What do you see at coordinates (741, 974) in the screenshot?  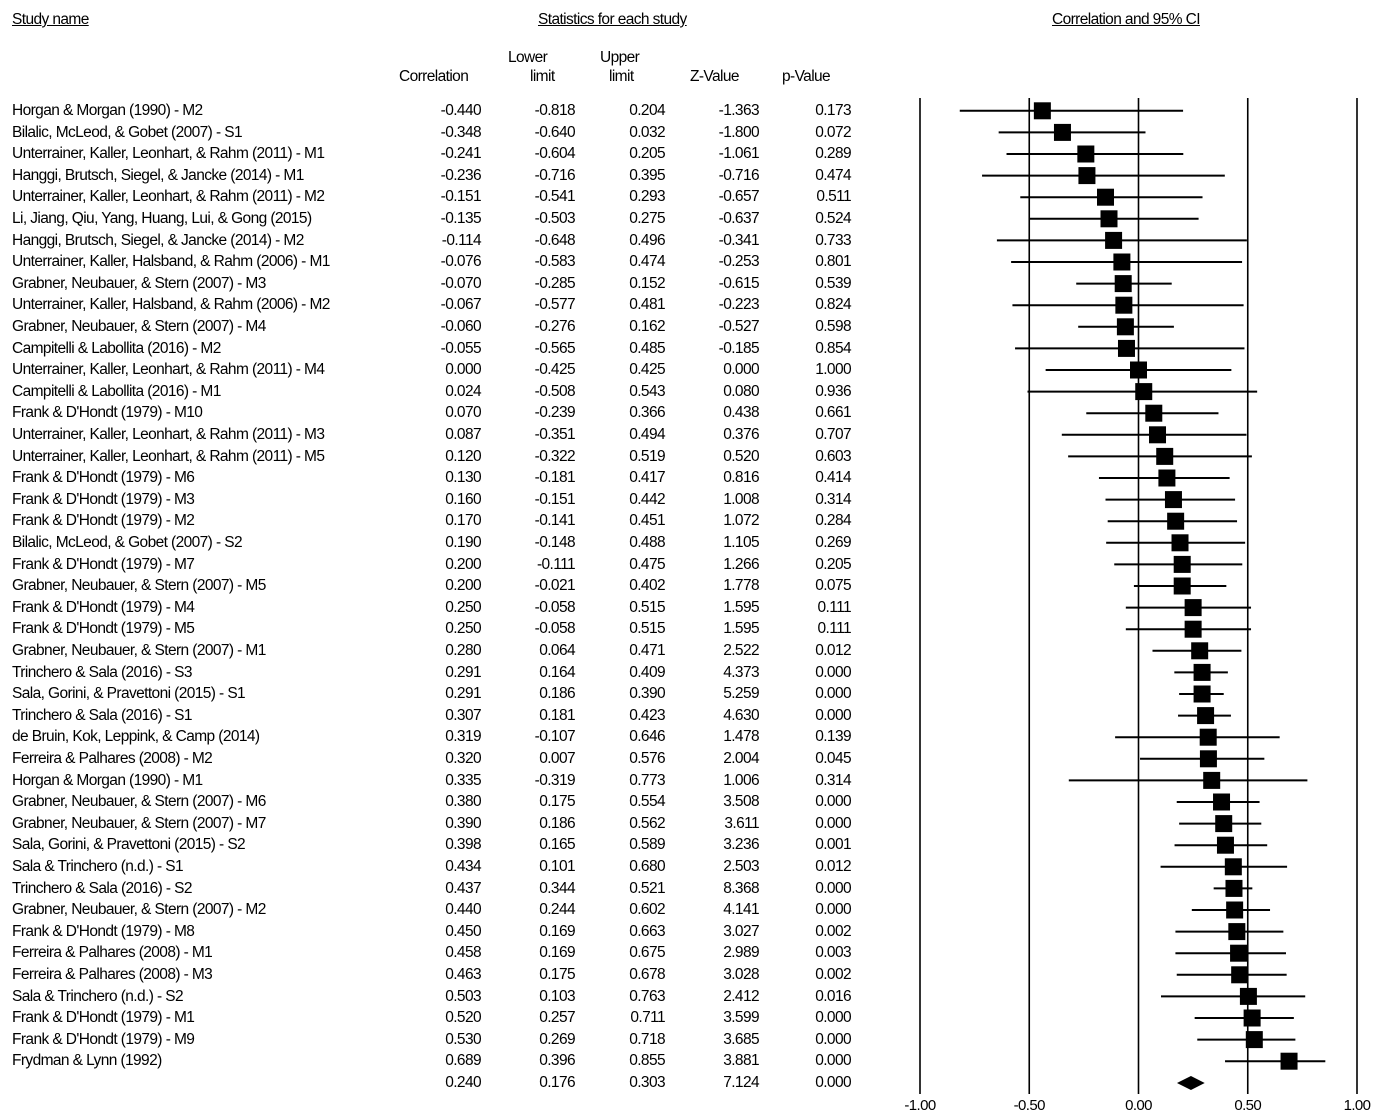 I see `z-value: 3.028` at bounding box center [741, 974].